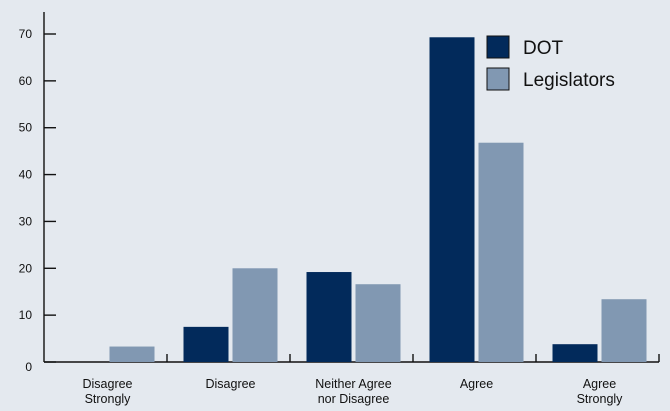 This screenshot has height=411, width=670. What do you see at coordinates (26, 221) in the screenshot?
I see `y-tick-label: 30` at bounding box center [26, 221].